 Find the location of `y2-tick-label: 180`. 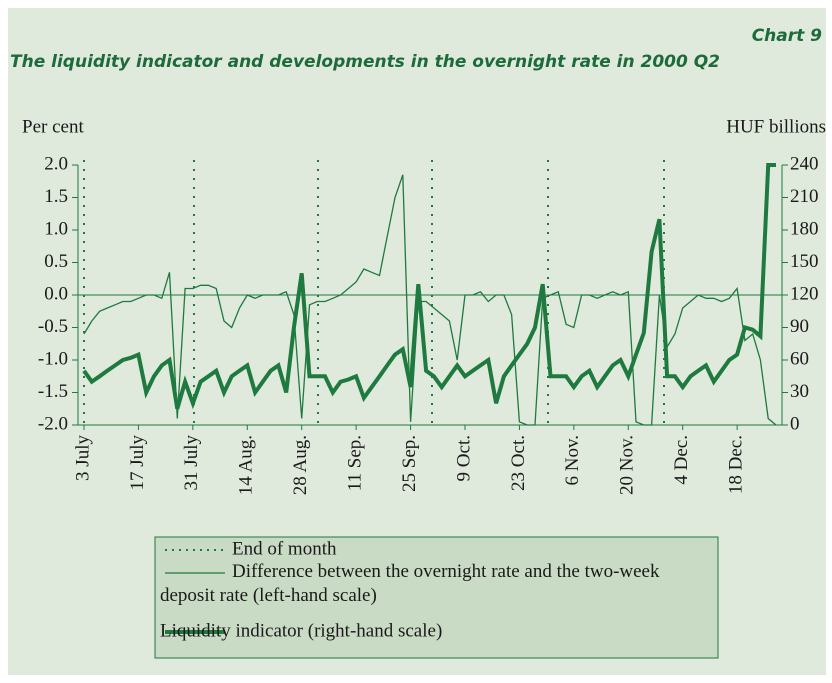

y2-tick-label: 180 is located at coordinates (804, 228).